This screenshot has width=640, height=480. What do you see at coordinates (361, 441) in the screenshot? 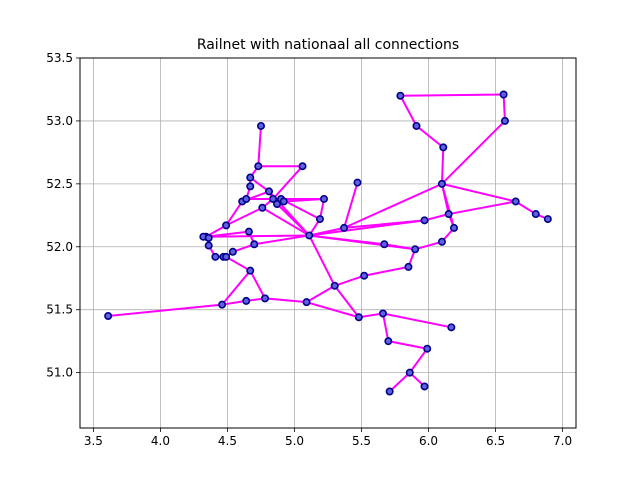
I see `x-tick-label: 5.5` at bounding box center [361, 441].